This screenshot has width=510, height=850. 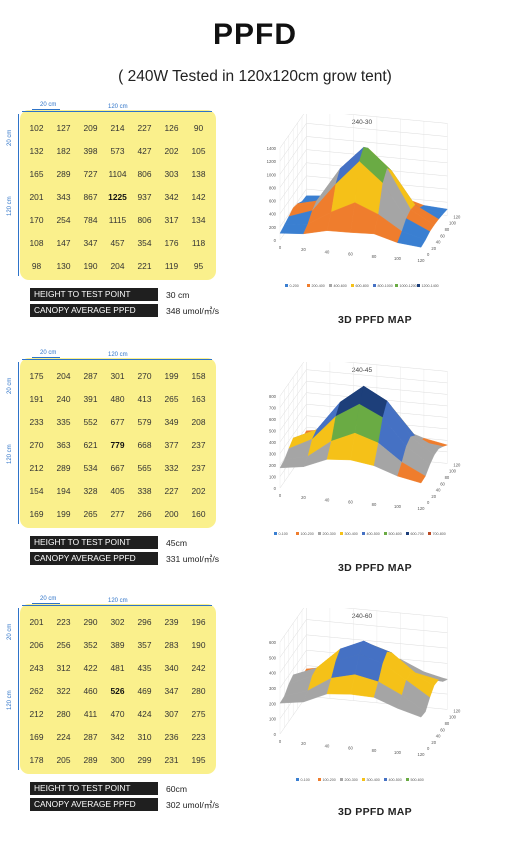 I want to click on legend-label: 0-100, so click(x=305, y=780).